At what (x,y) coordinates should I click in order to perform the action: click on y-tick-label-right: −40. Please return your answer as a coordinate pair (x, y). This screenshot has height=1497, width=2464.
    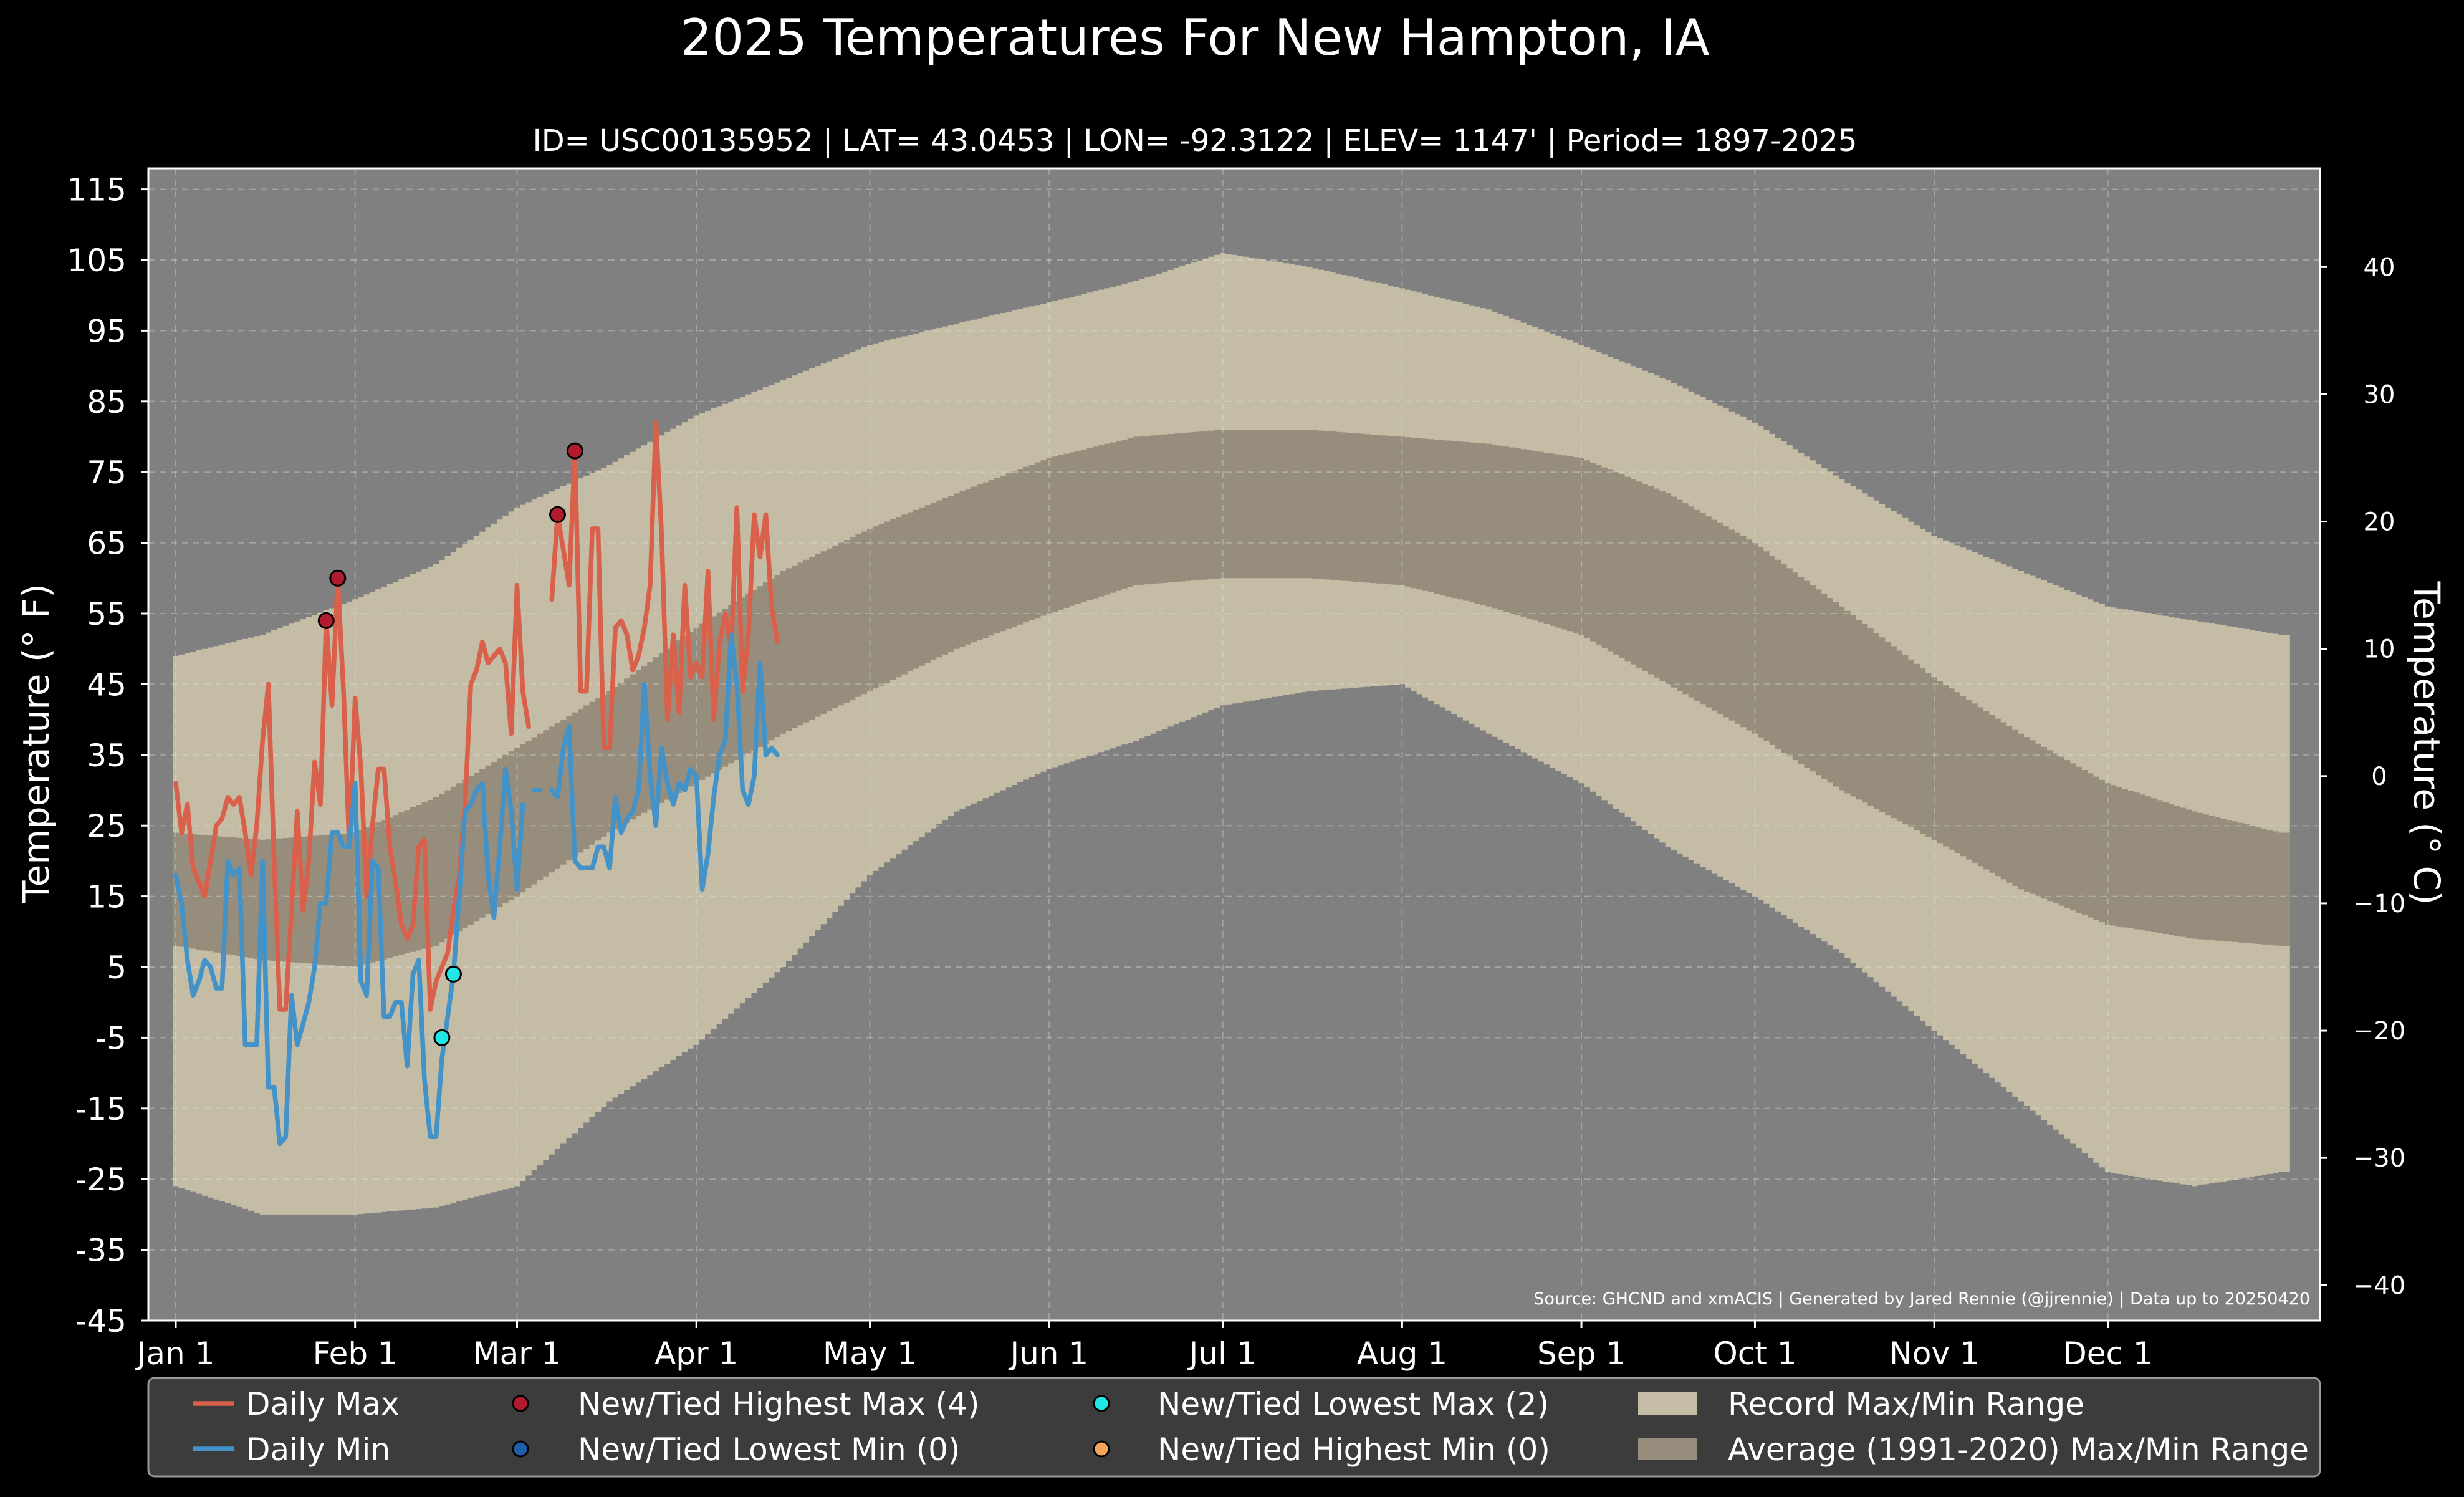
    Looking at the image, I should click on (2379, 1285).